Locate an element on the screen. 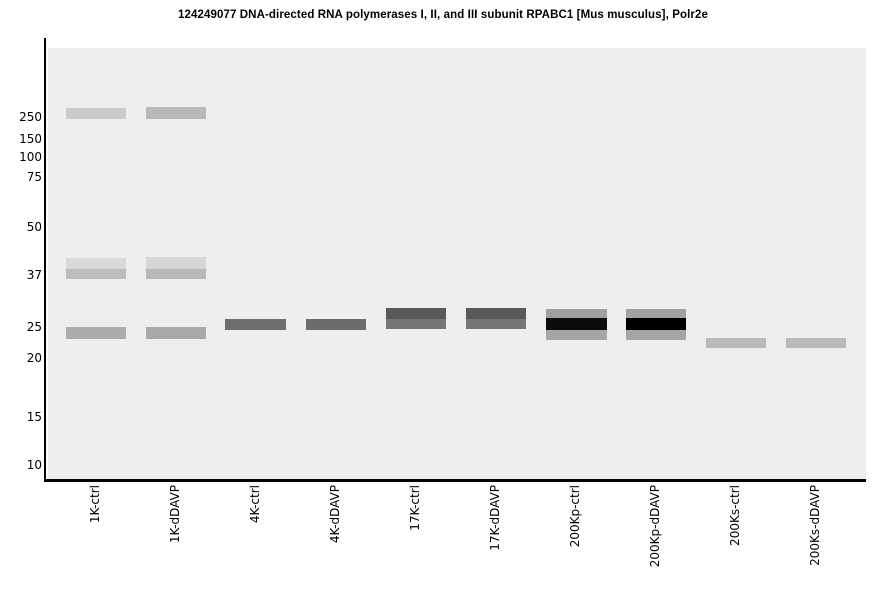 The height and width of the screenshot is (595, 886). lane-label-1K-ctrl: 1K-ctrl is located at coordinates (95, 504).